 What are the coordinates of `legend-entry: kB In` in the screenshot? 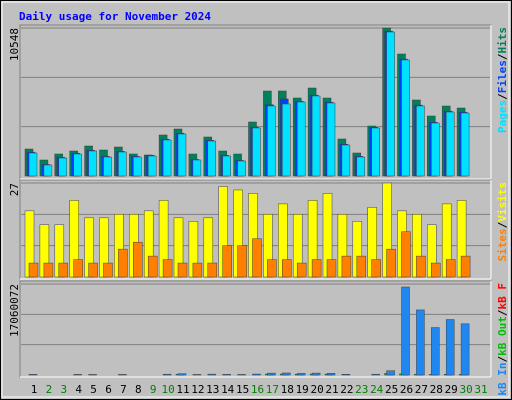 It's located at (502, 379).